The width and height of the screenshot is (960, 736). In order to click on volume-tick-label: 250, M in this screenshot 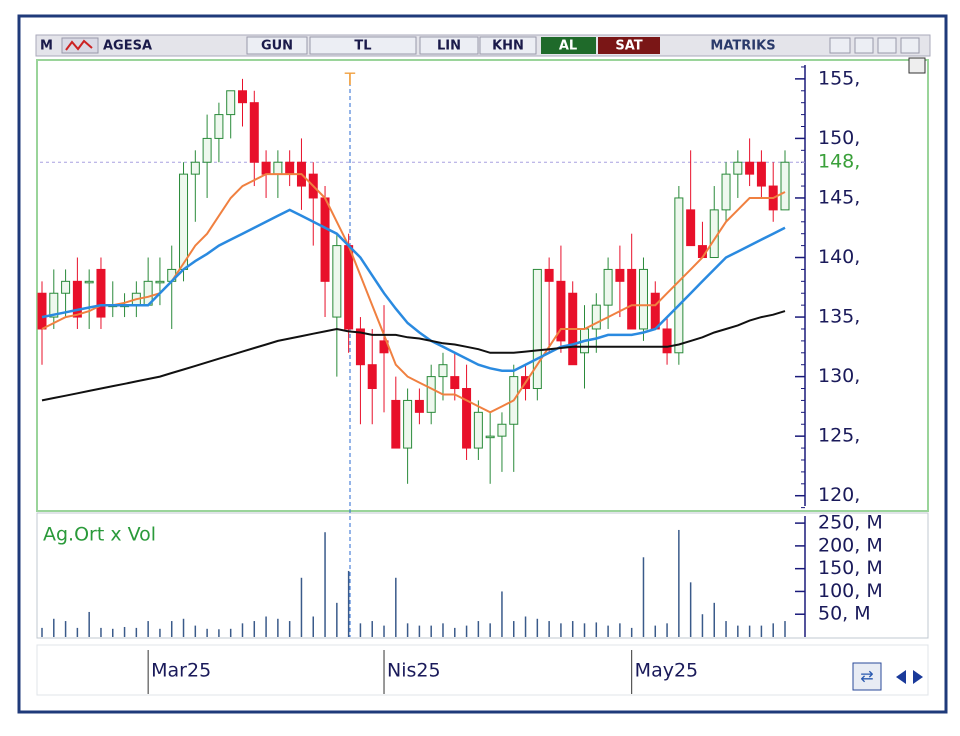, I will do `click(850, 523)`.